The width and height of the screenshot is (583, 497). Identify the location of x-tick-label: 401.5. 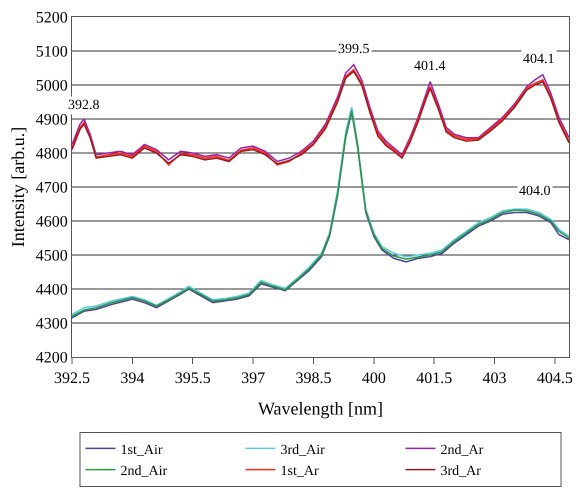
(434, 379).